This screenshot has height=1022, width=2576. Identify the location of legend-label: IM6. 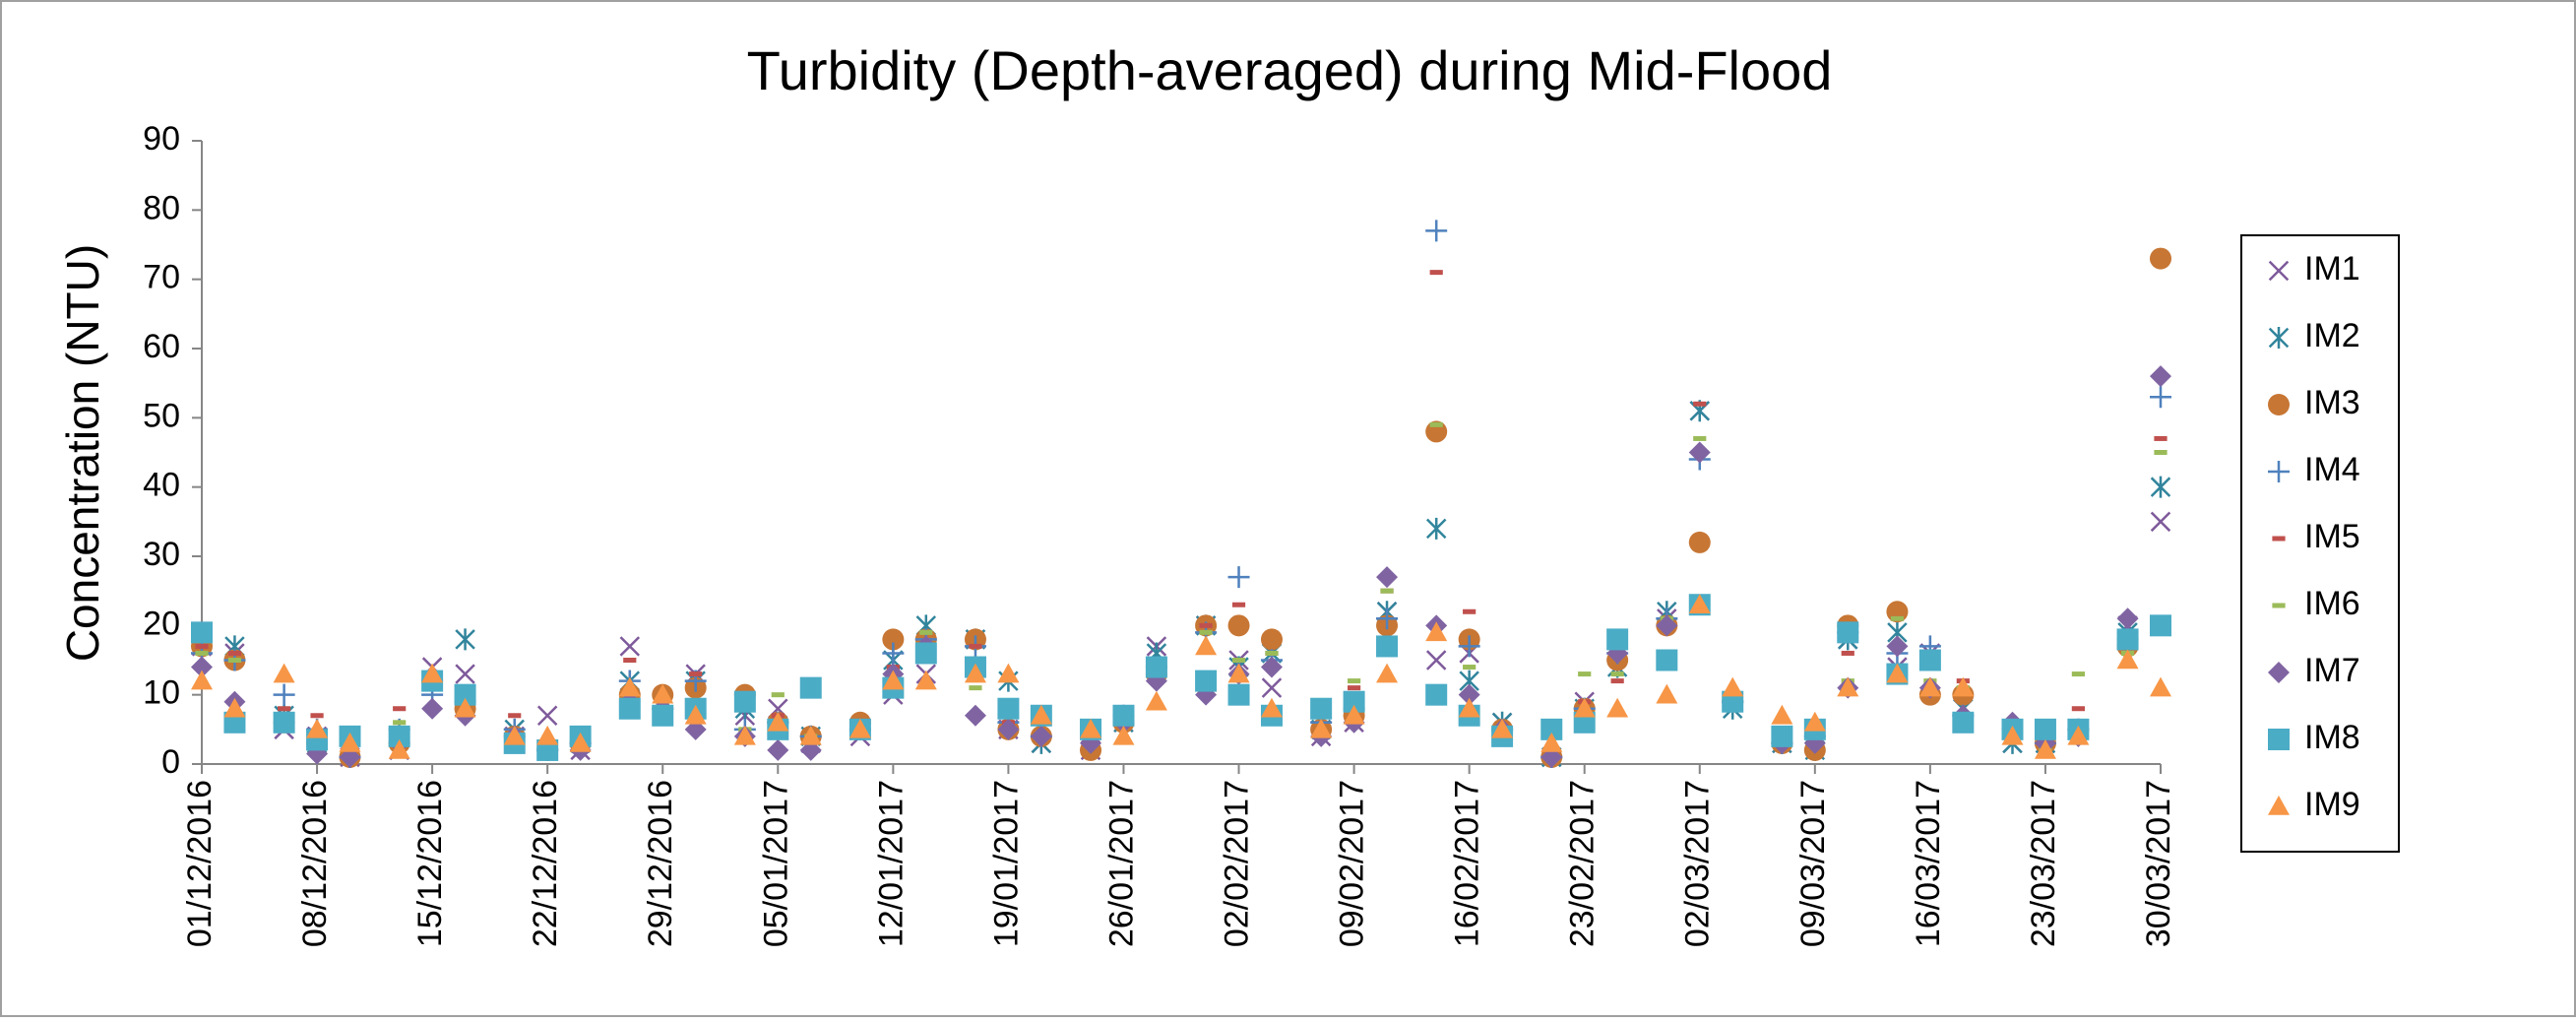
(2332, 603).